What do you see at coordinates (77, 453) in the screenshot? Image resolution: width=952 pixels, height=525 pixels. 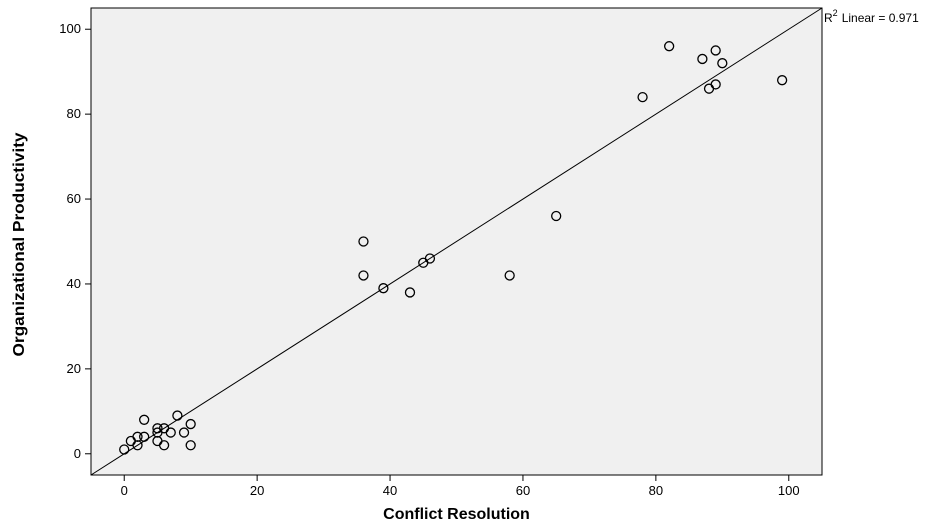 I see `y-tick-label: 0` at bounding box center [77, 453].